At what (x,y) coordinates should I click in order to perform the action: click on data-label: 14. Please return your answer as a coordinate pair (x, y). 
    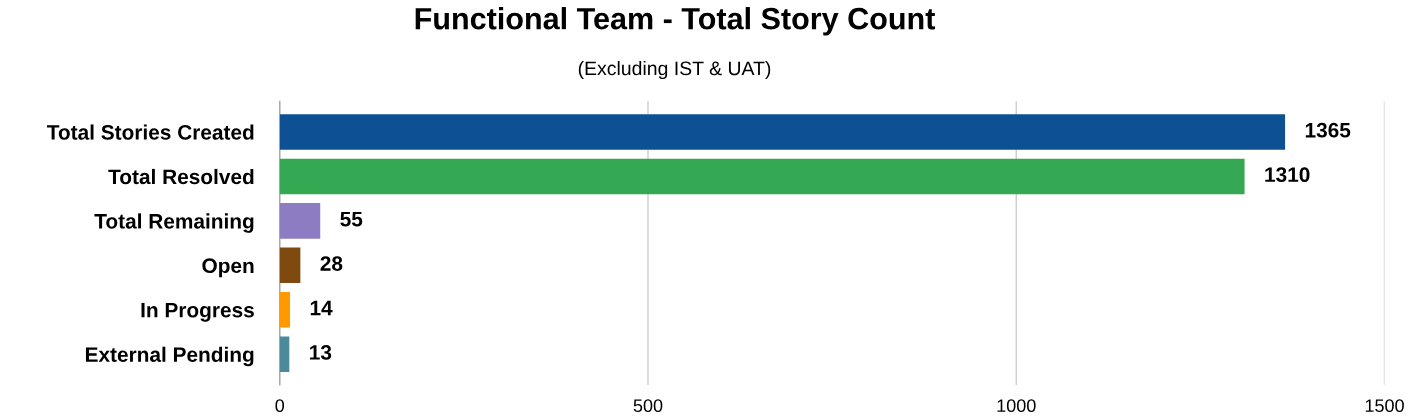
    Looking at the image, I should click on (321, 308).